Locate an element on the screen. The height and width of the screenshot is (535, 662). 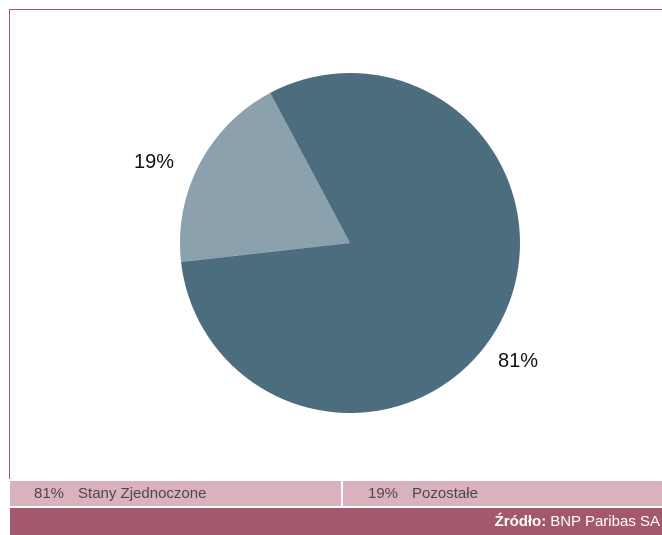
pie-slice-pozostale is located at coordinates (265, 177).